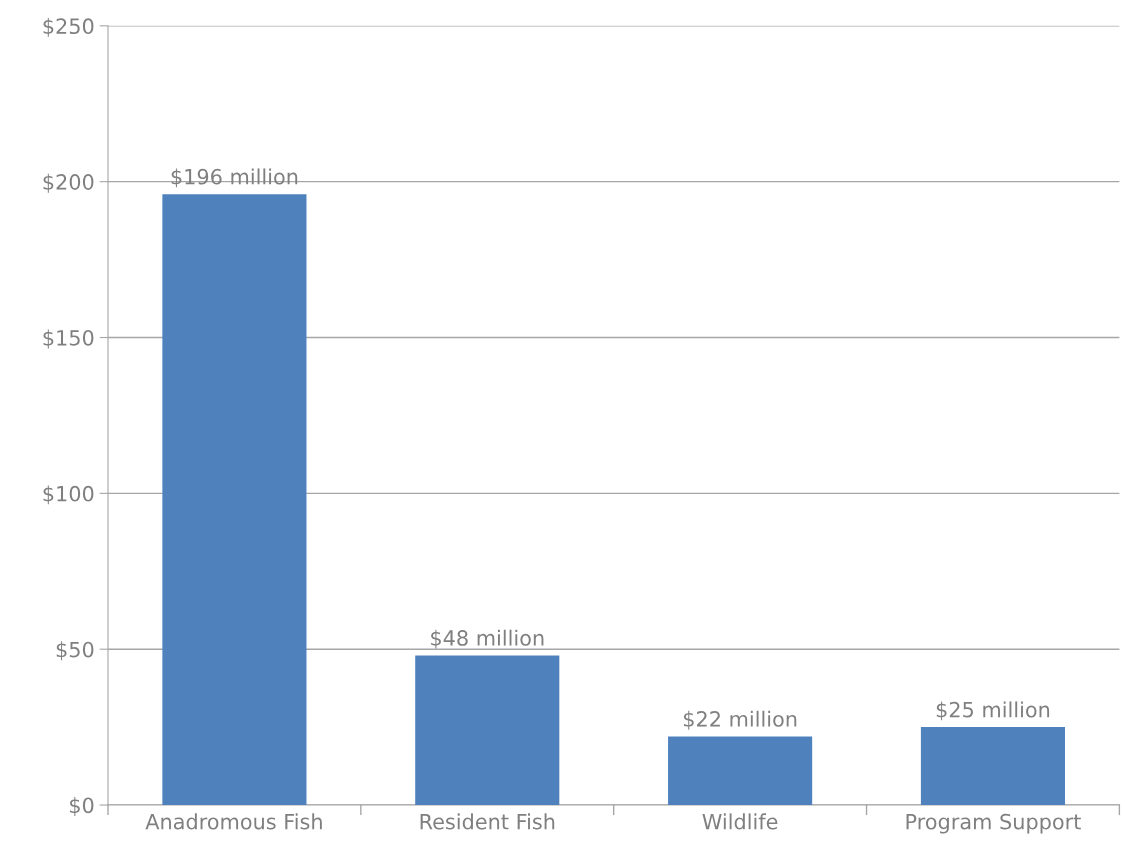  What do you see at coordinates (68, 183) in the screenshot?
I see `y-tick-label: $200` at bounding box center [68, 183].